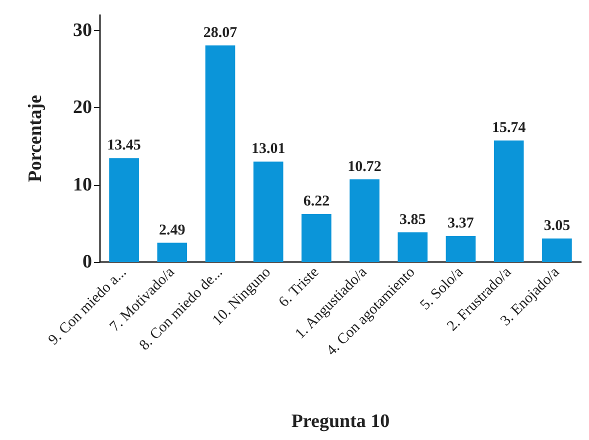 The height and width of the screenshot is (440, 589). I want to click on data-label: 10.72, so click(365, 166).